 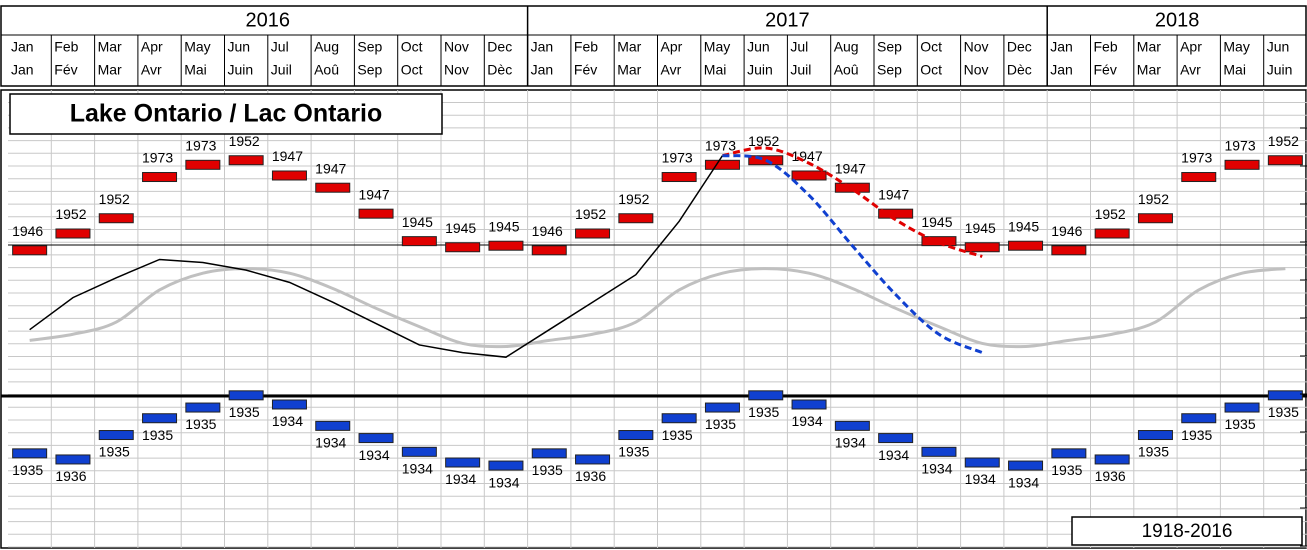 What do you see at coordinates (369, 70) in the screenshot?
I see `month-label-fr: Sep` at bounding box center [369, 70].